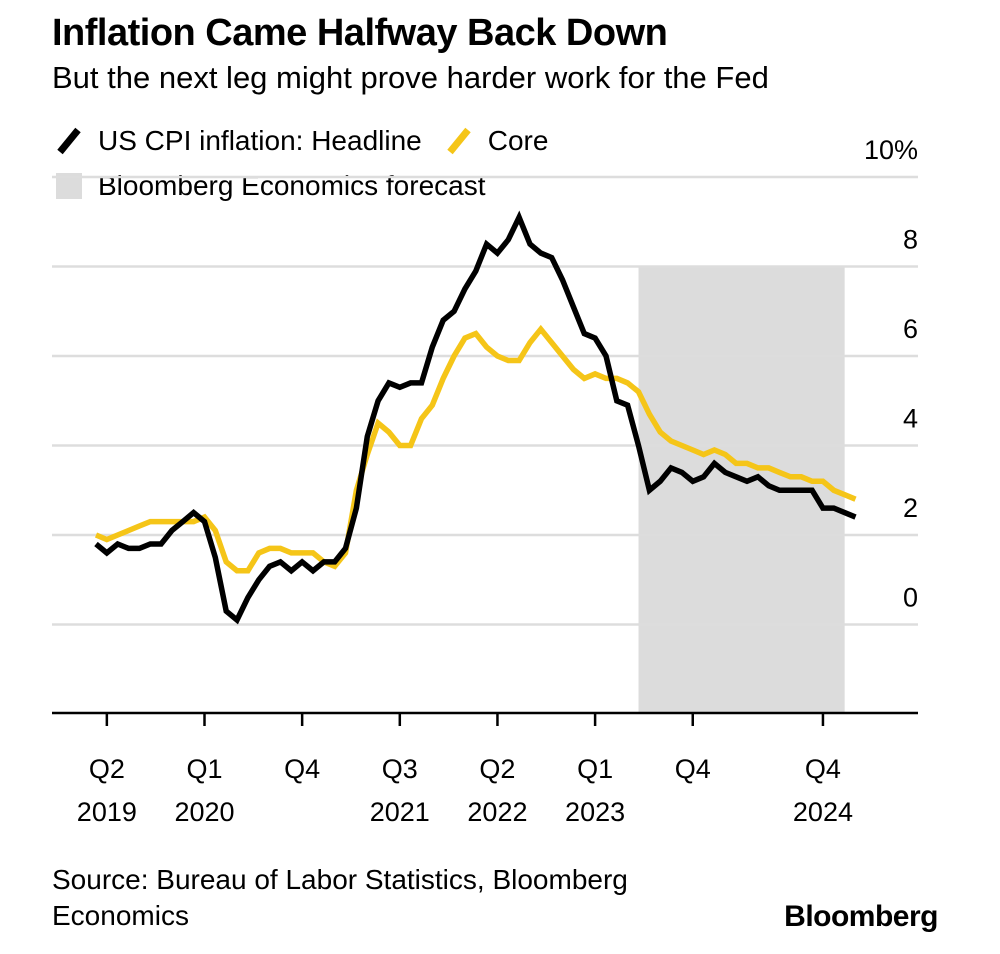  What do you see at coordinates (910, 240) in the screenshot?
I see `y-tick-label: 8` at bounding box center [910, 240].